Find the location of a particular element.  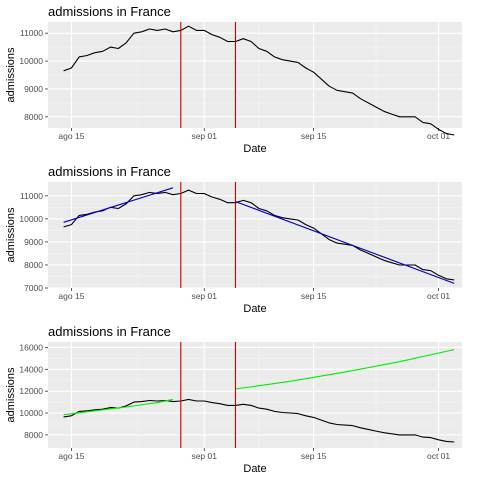

y-tick-label: 14000 is located at coordinates (31, 369).